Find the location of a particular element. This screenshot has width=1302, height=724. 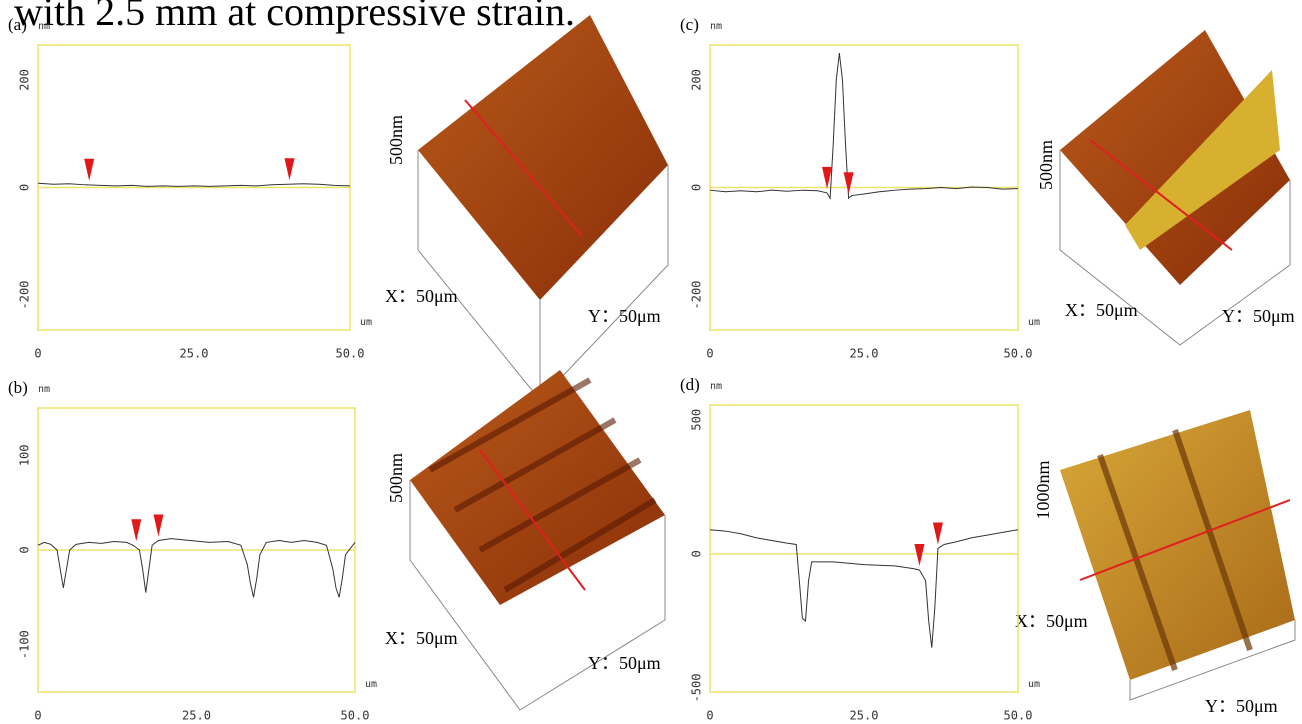

plot-frame is located at coordinates (864, 548).